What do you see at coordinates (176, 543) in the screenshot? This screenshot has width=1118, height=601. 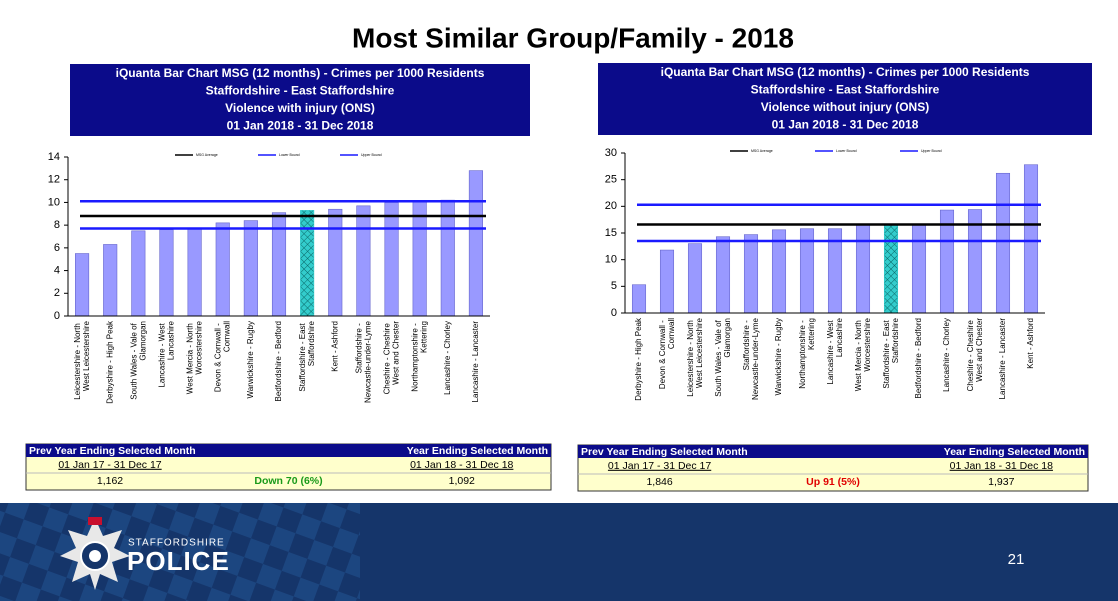 I see `org-top: STAFFORDSHIRE` at bounding box center [176, 543].